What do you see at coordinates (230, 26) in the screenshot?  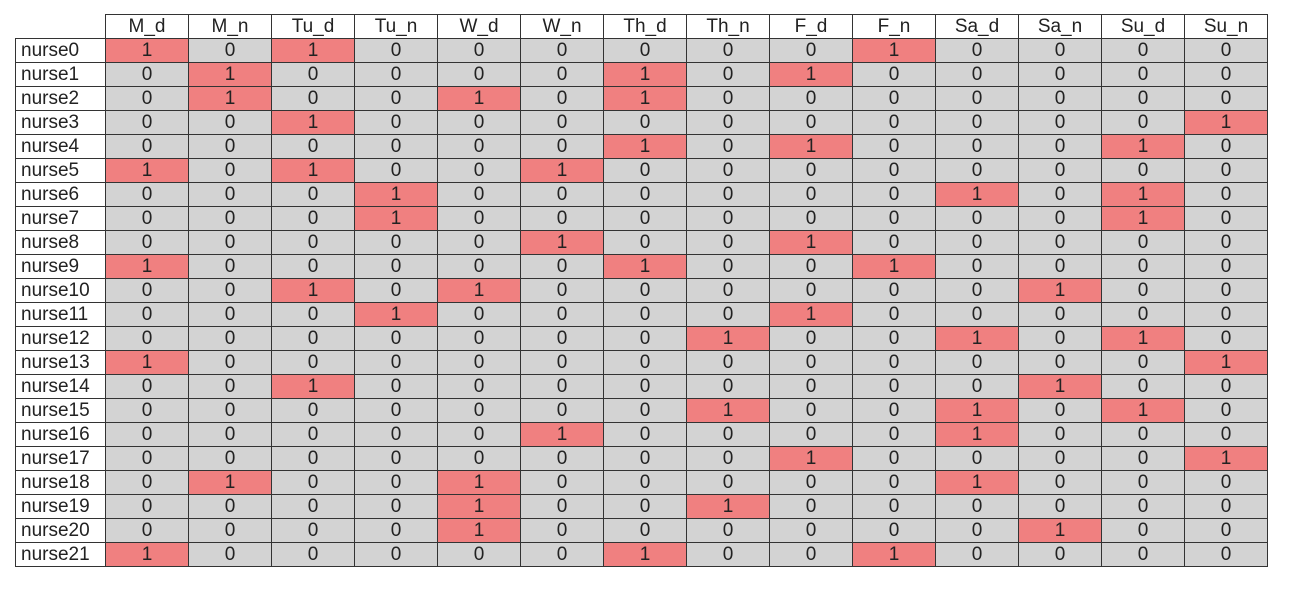 I see `column-header: M_n` at bounding box center [230, 26].